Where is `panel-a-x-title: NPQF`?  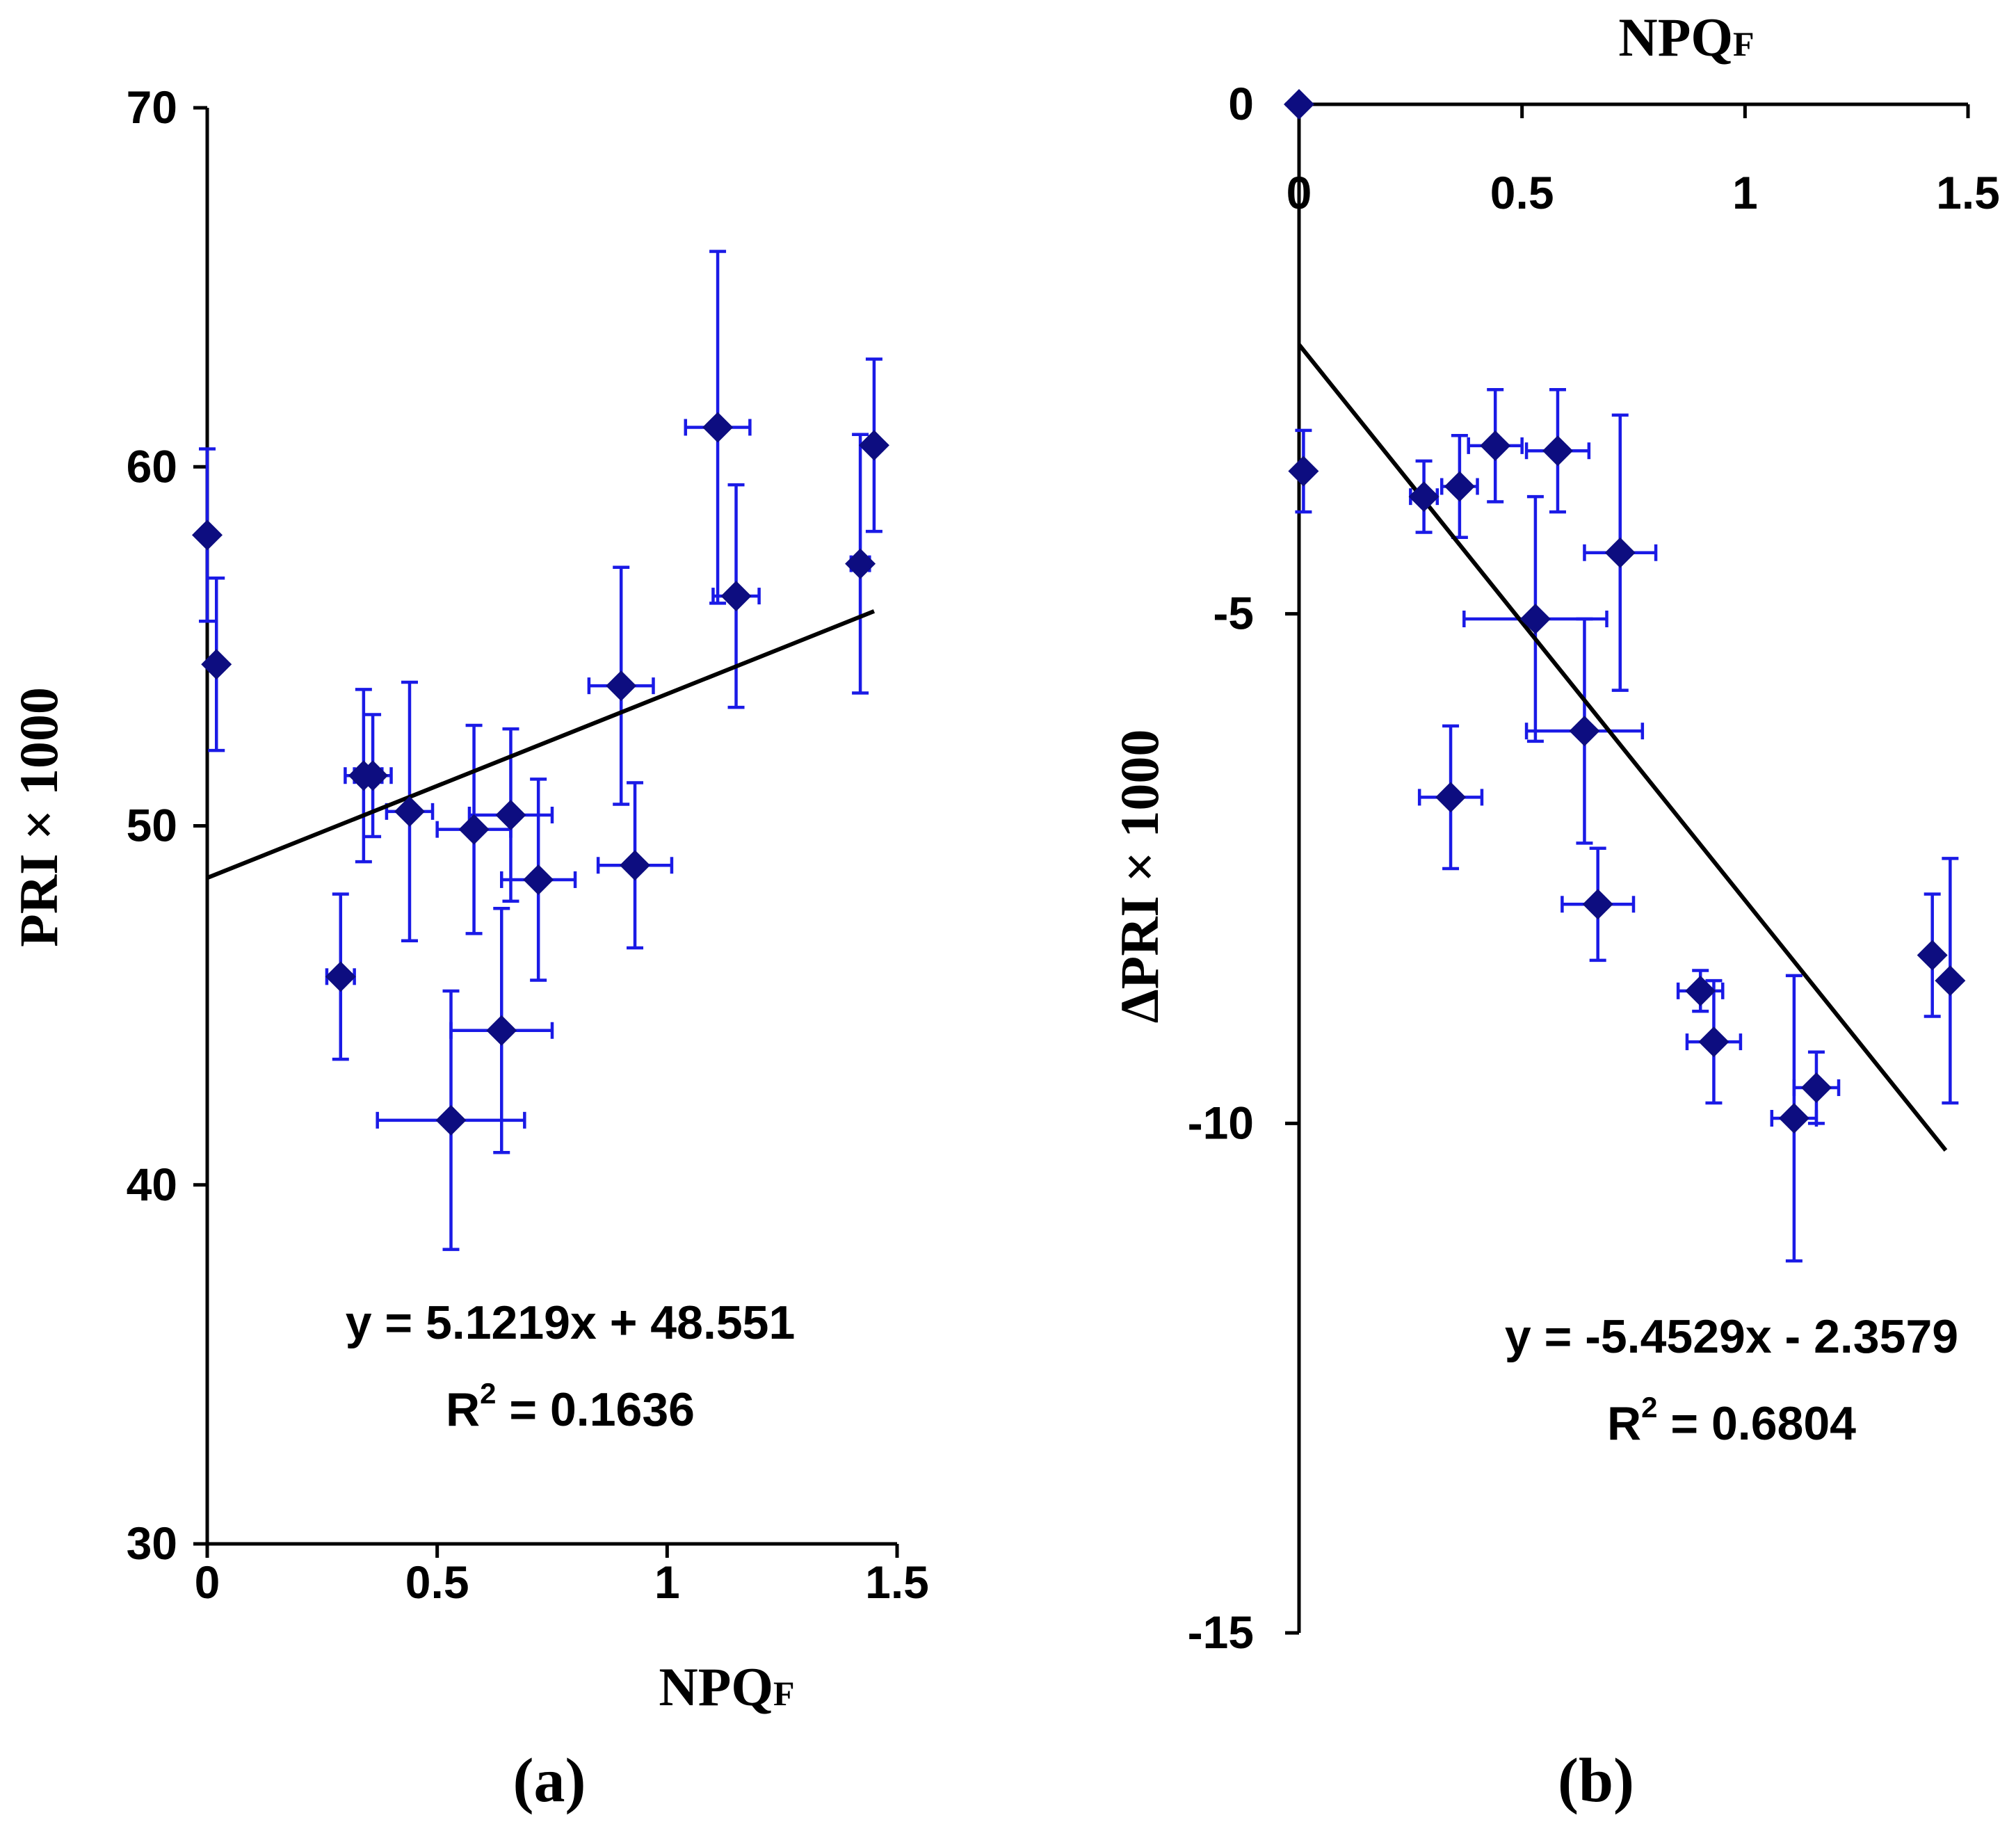 panel-a-x-title: NPQF is located at coordinates (726, 1687).